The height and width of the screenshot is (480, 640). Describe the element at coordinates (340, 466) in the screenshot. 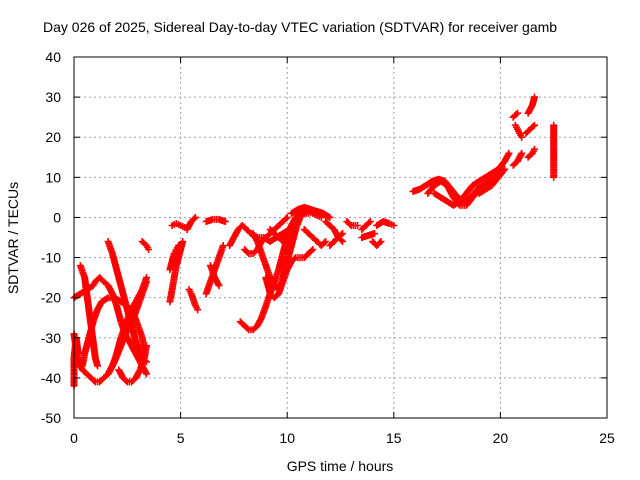

I see `x-axis-label: GPS time / hours` at that location.